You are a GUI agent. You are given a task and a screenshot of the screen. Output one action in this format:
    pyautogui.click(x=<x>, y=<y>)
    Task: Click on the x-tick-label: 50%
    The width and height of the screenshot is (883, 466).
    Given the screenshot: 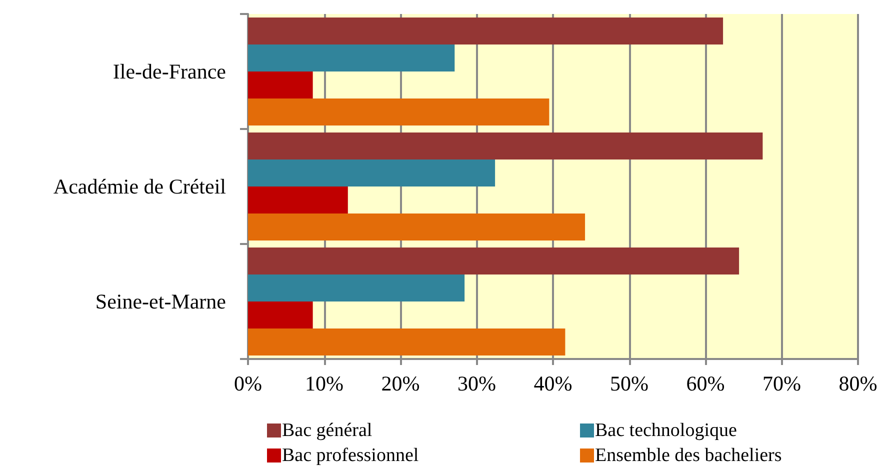 What is the action you would take?
    pyautogui.click(x=629, y=384)
    